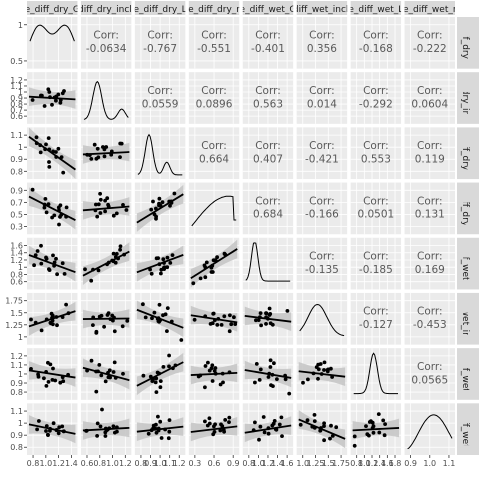 This screenshot has width=480, height=484. Describe the element at coordinates (376, 208) in the screenshot. I see `panel-4-7: Corr: 0.0501` at that location.